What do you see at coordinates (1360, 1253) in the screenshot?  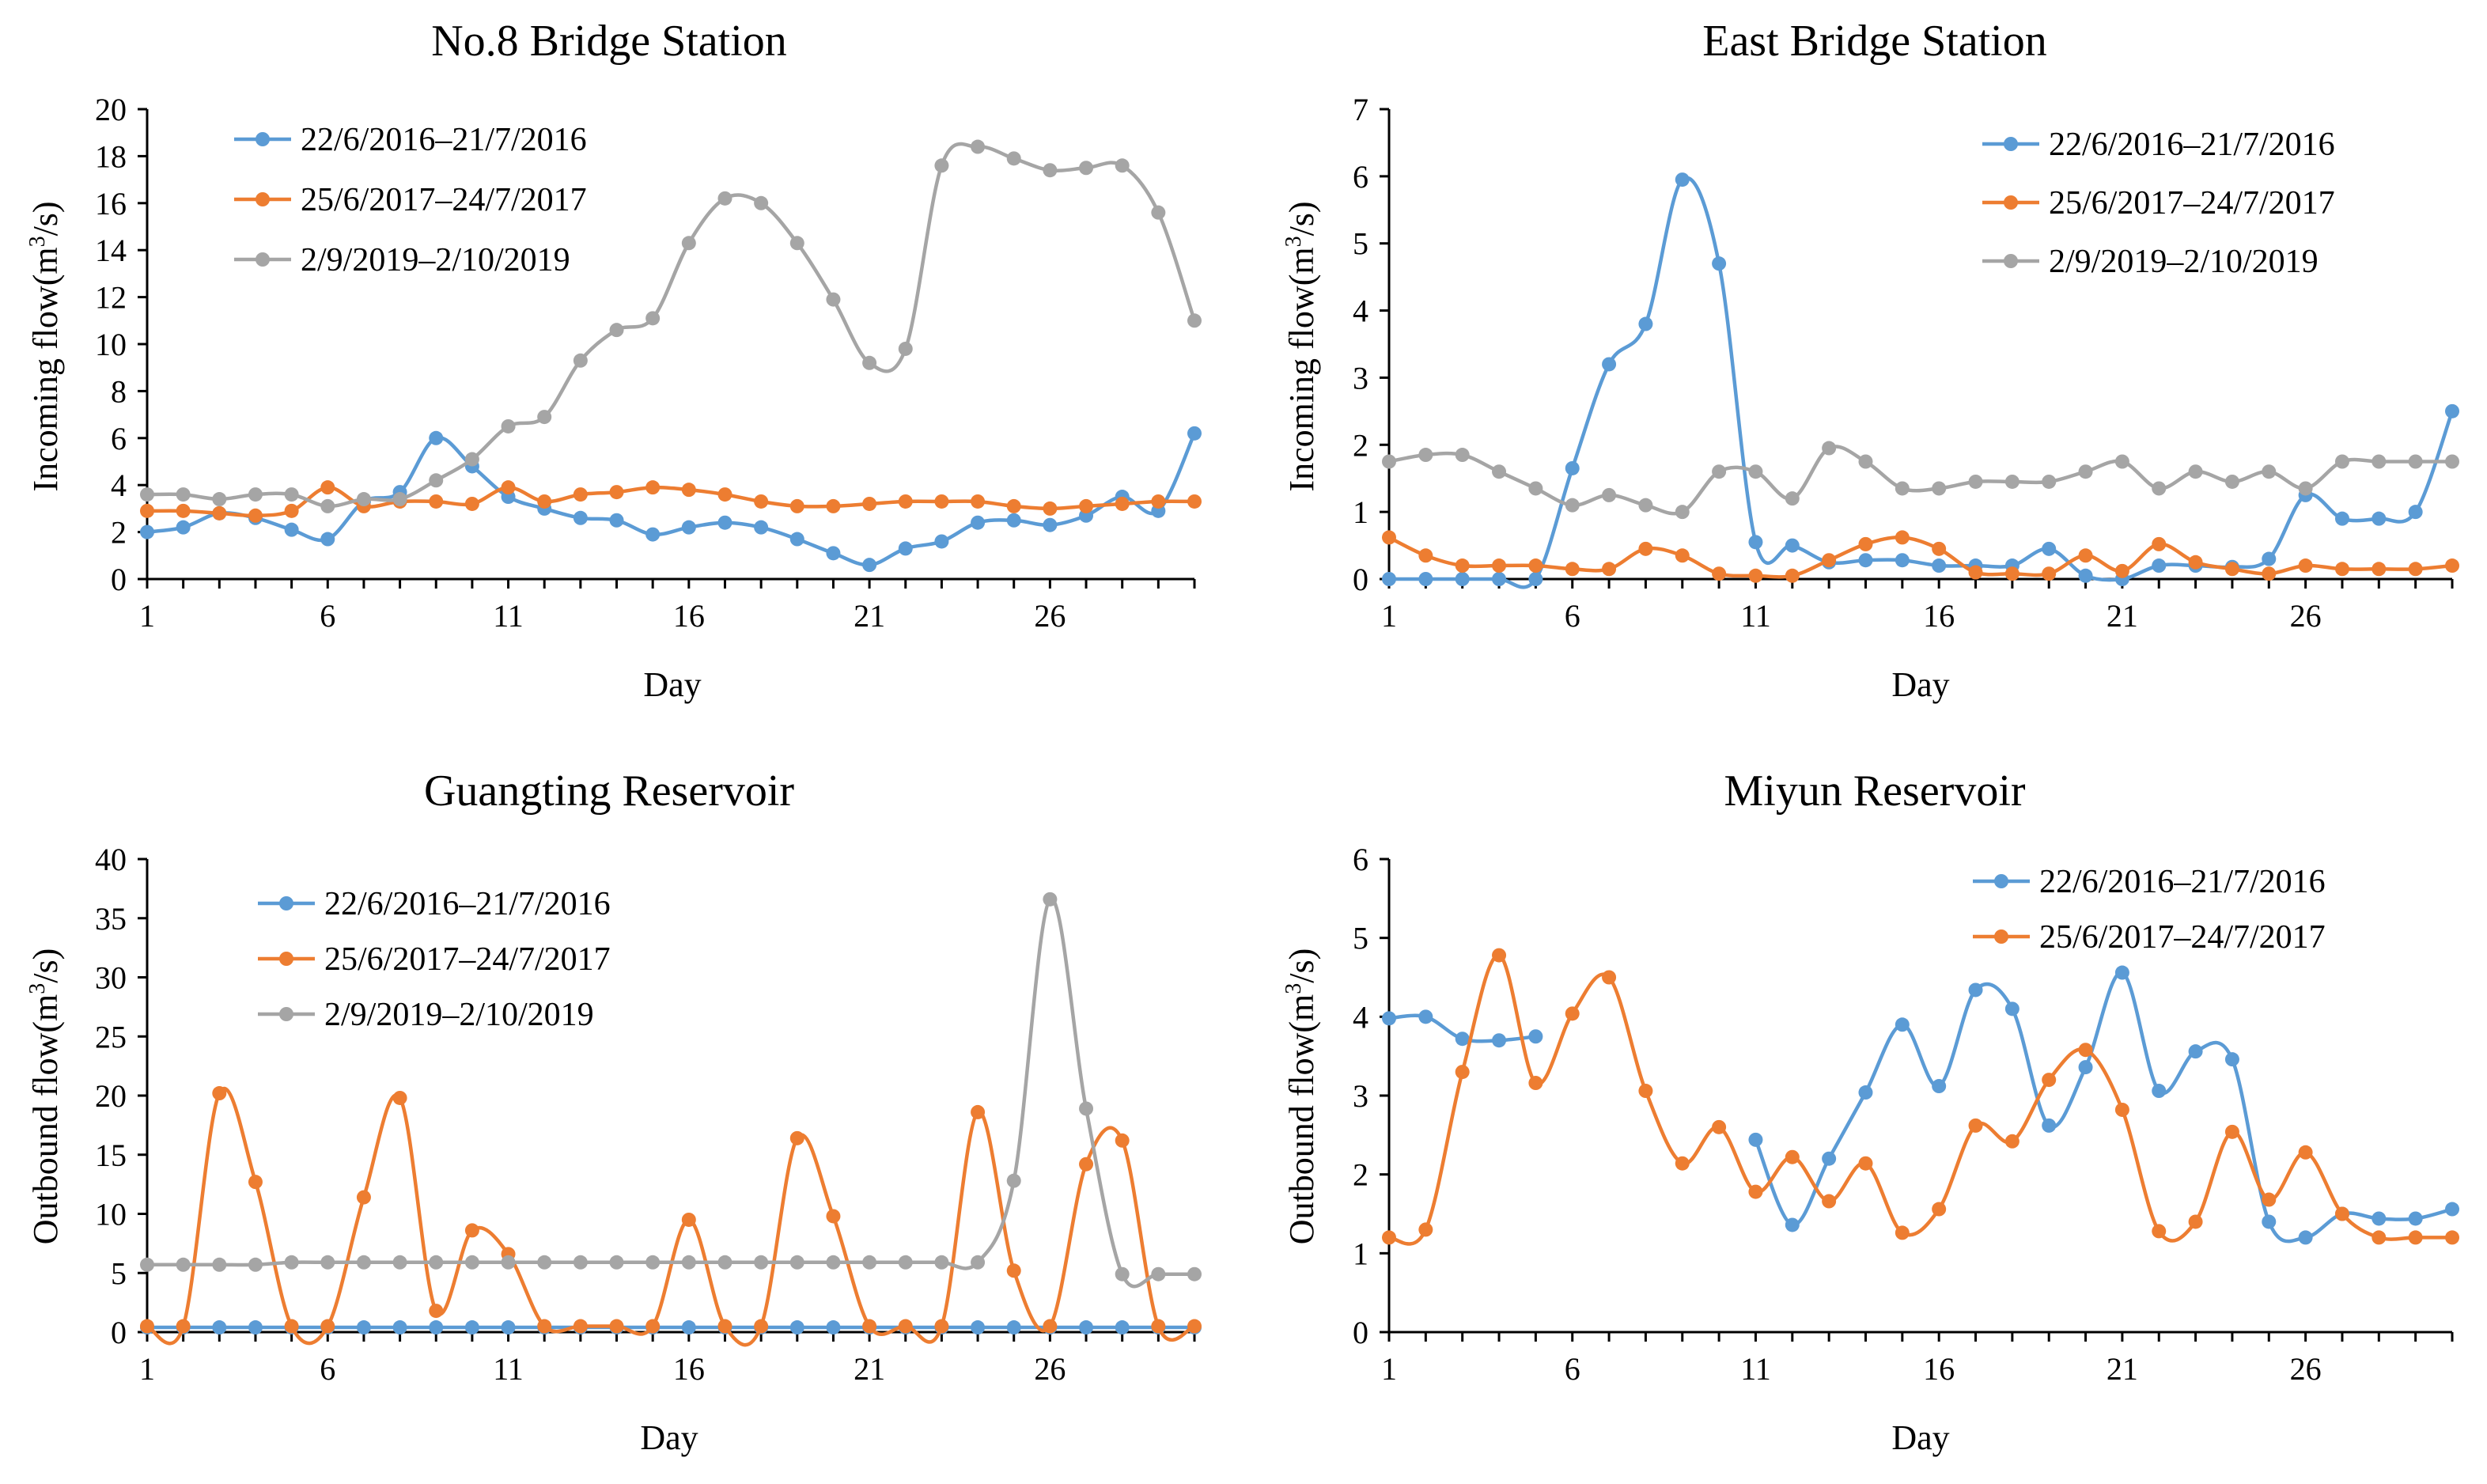 I see `y-tick-label: 1` at bounding box center [1360, 1253].